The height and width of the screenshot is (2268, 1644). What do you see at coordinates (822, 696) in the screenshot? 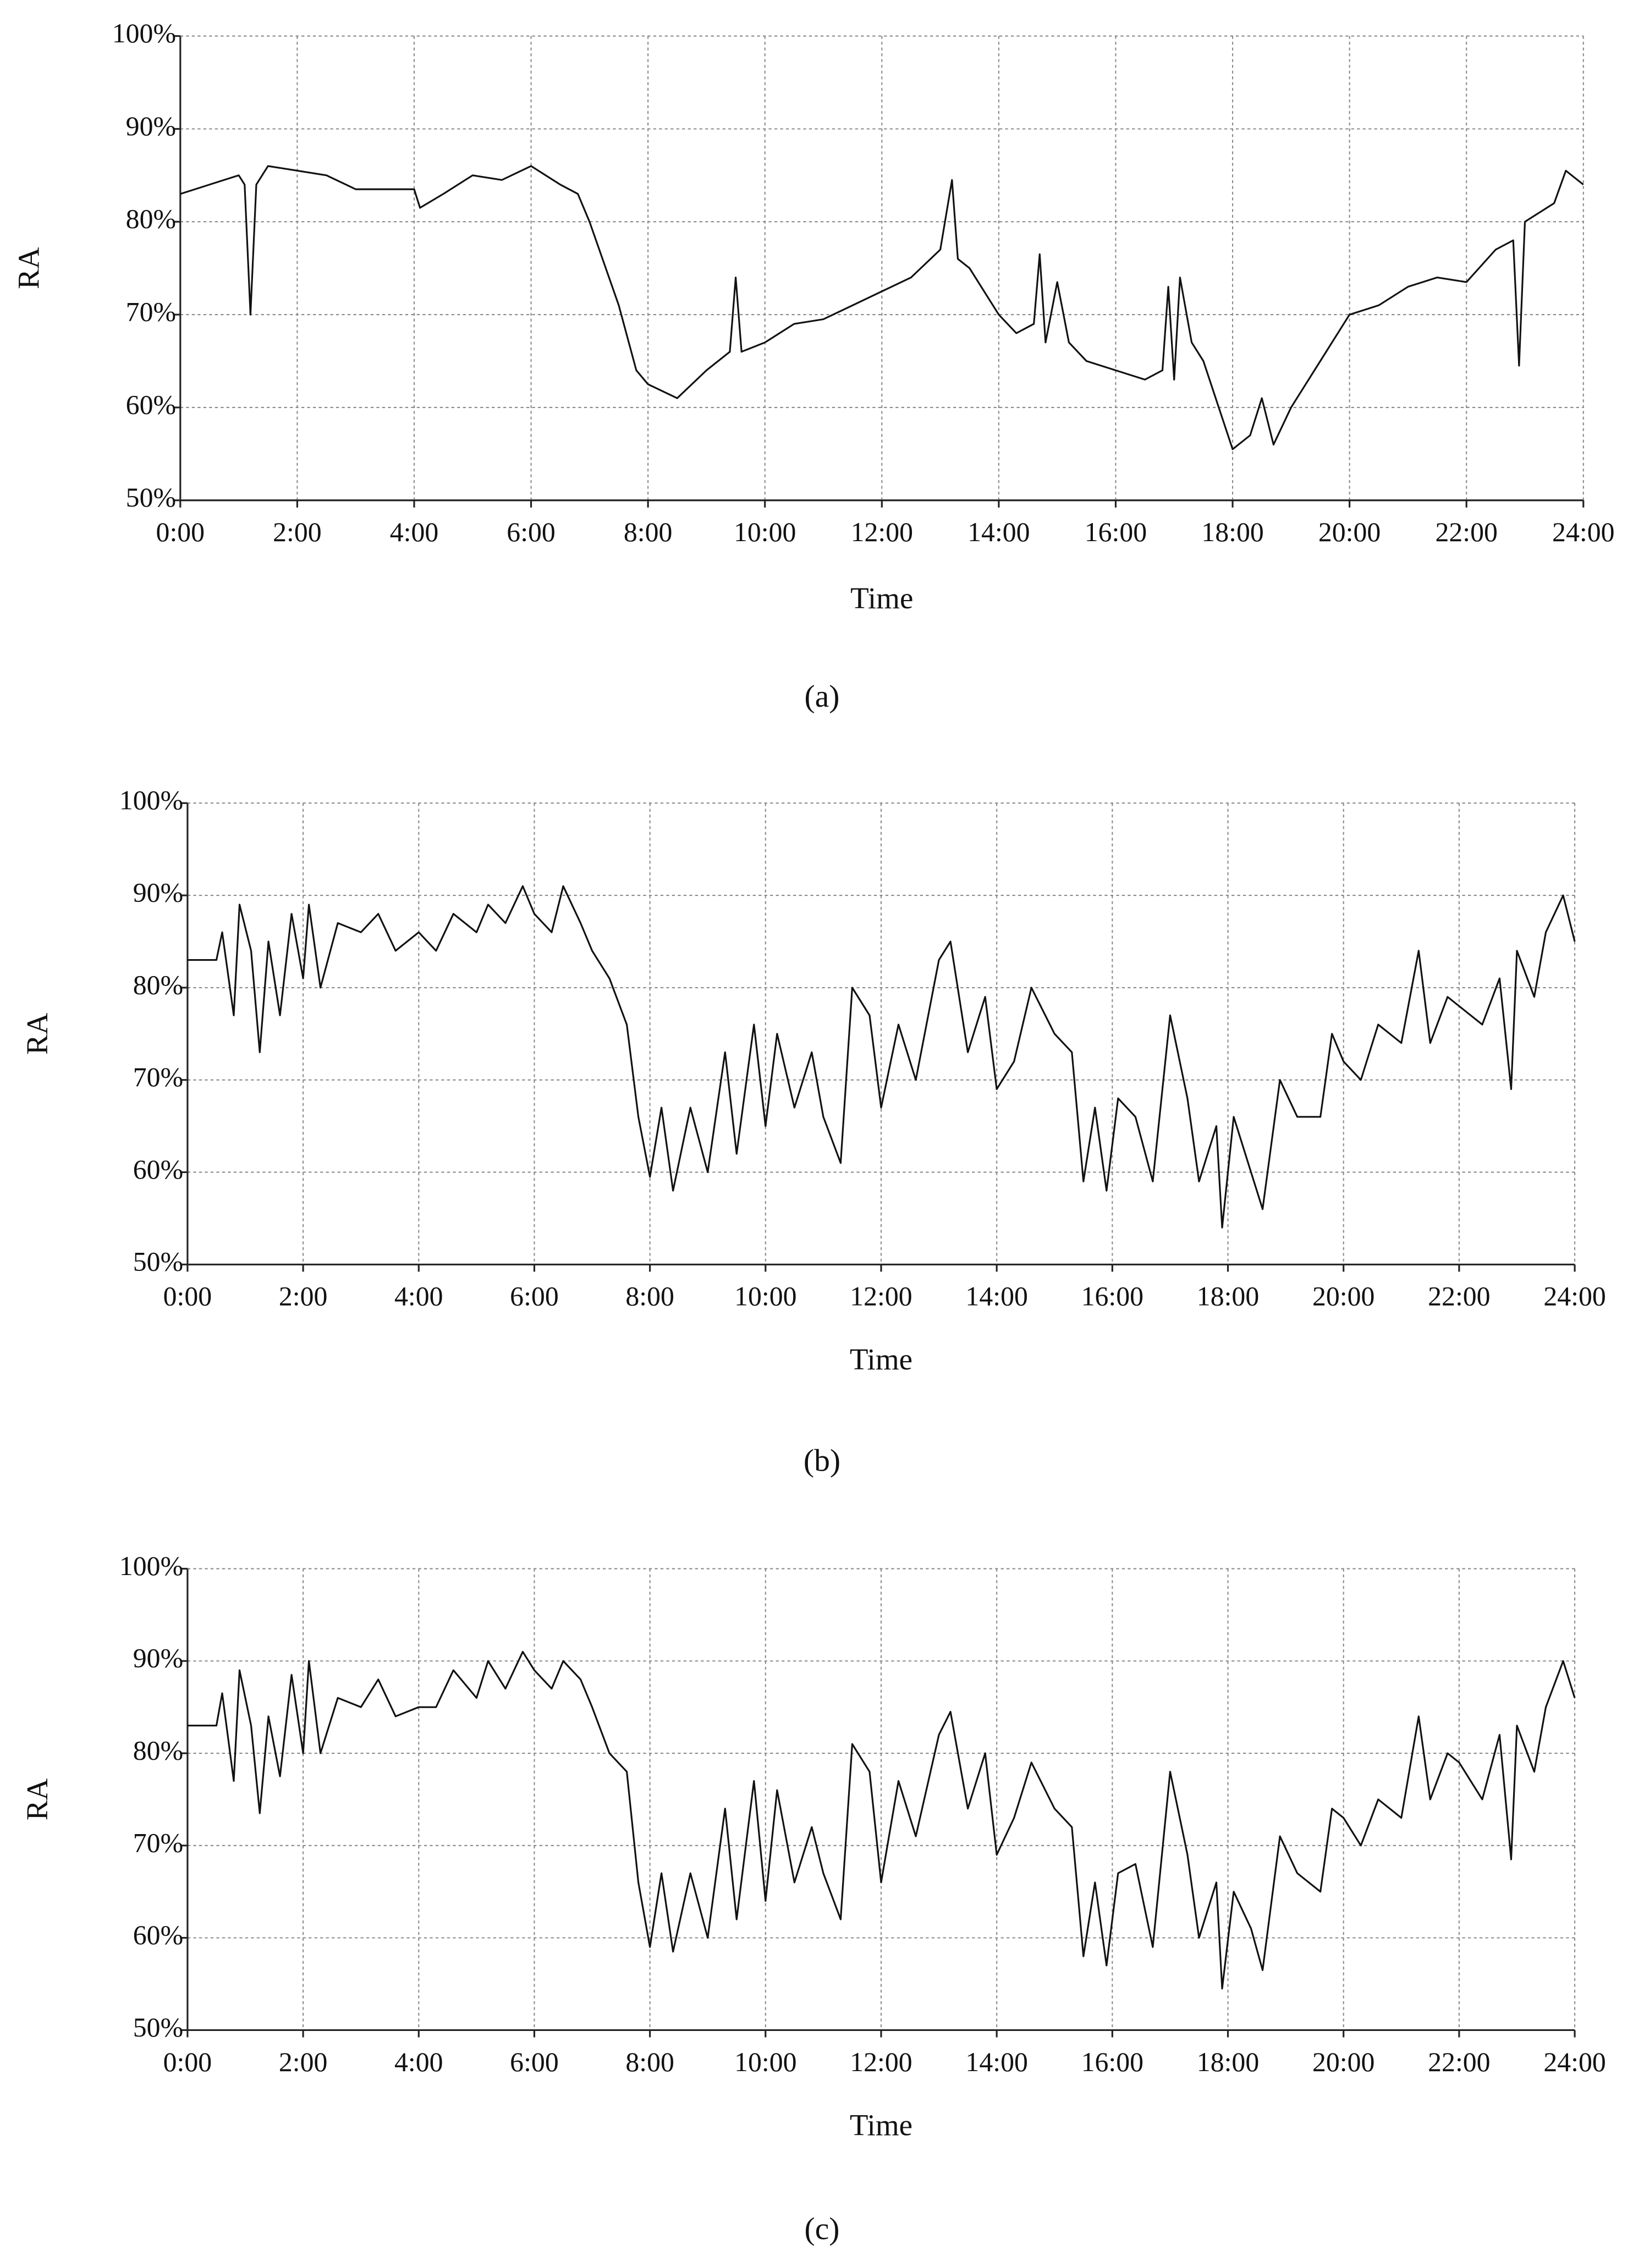
I see `caption: (a)` at bounding box center [822, 696].